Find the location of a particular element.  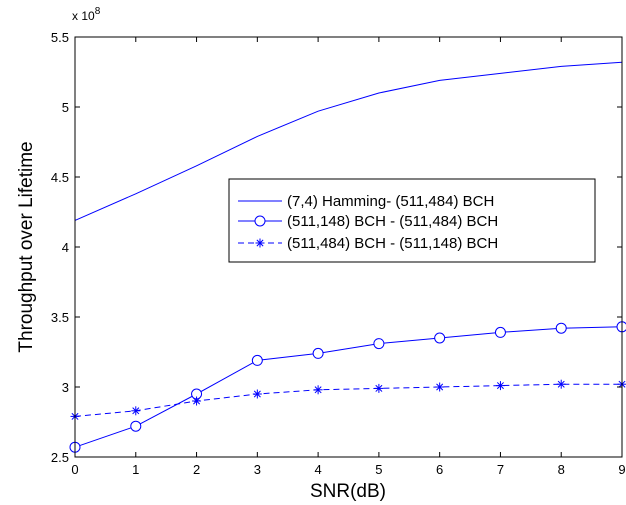

y-tick-label: 4 is located at coordinates (65, 247).